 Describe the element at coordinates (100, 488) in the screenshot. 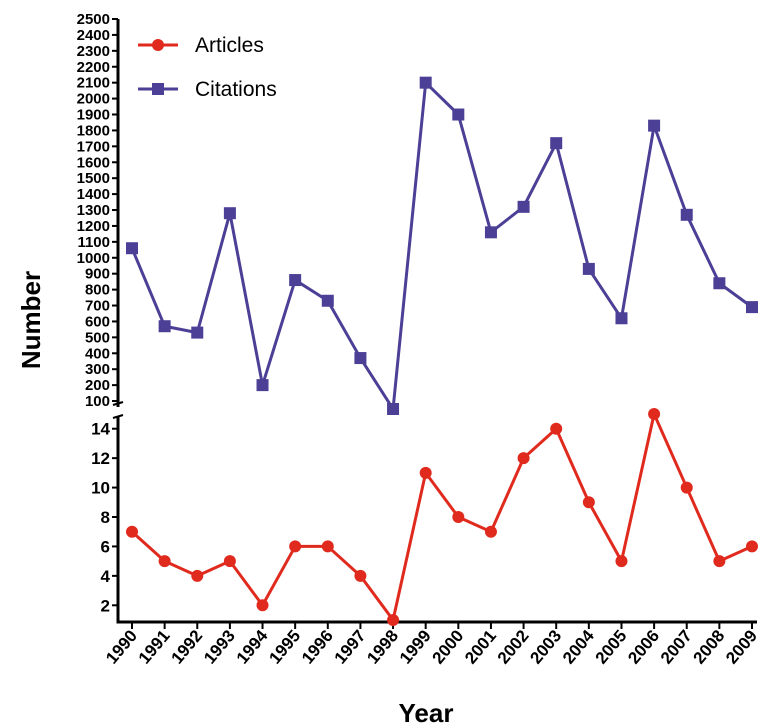

I see `y-tick-label: 10` at that location.